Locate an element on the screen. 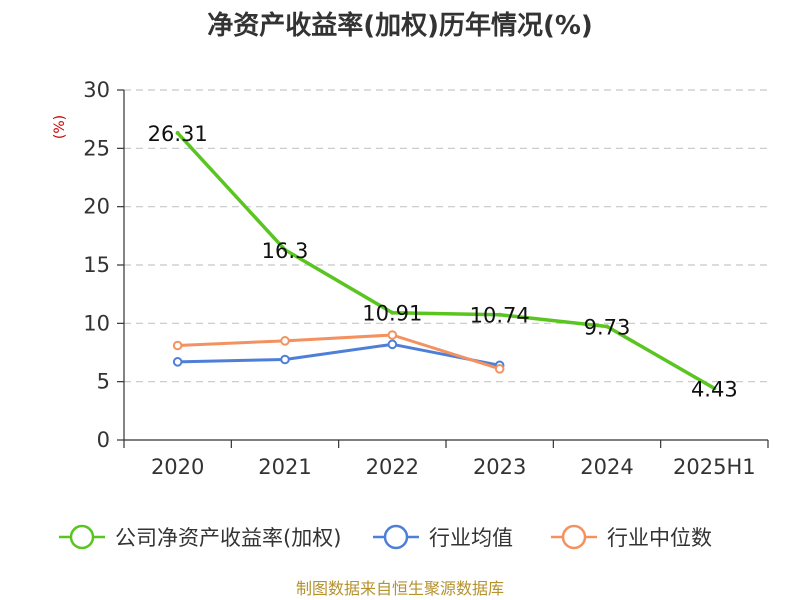  data-label: 16.3 is located at coordinates (285, 251).